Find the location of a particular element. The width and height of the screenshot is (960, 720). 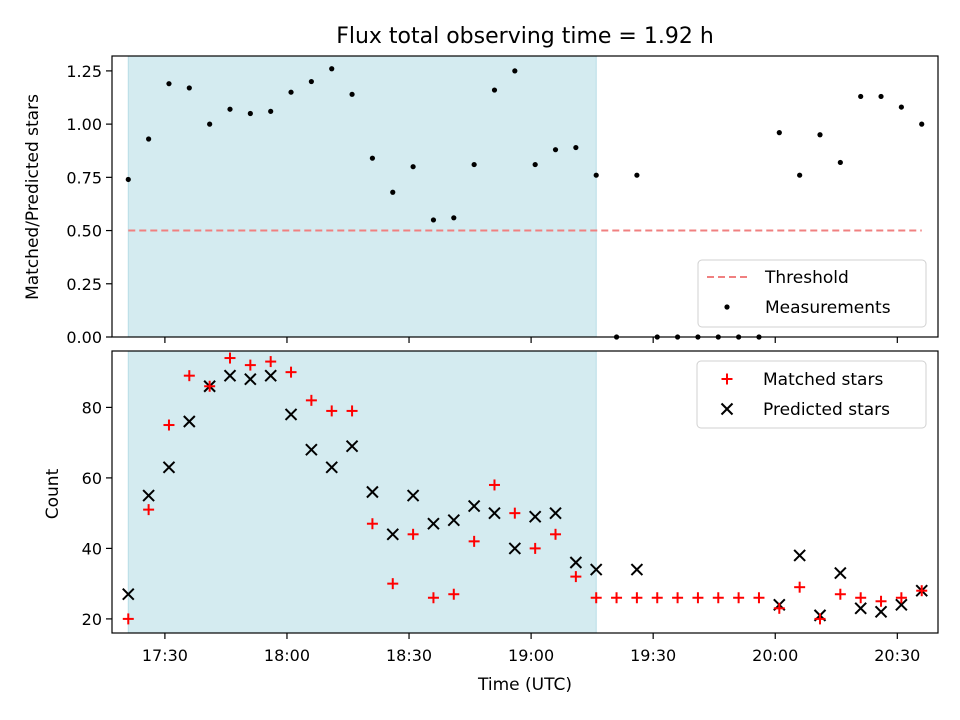

x-tick-label: 19:00 is located at coordinates (531, 655).